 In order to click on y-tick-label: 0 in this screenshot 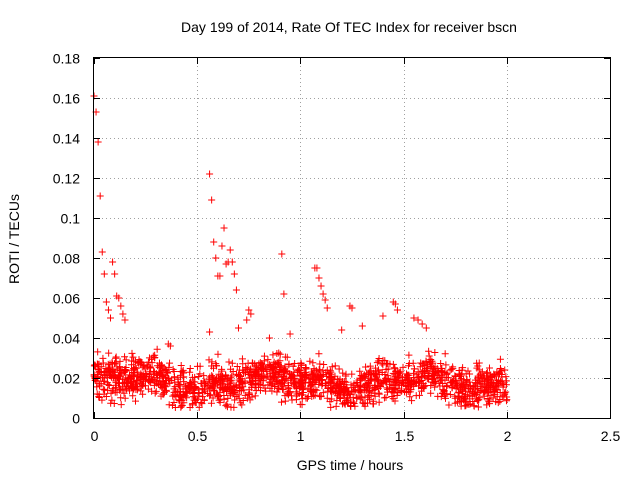, I will do `click(76, 419)`.